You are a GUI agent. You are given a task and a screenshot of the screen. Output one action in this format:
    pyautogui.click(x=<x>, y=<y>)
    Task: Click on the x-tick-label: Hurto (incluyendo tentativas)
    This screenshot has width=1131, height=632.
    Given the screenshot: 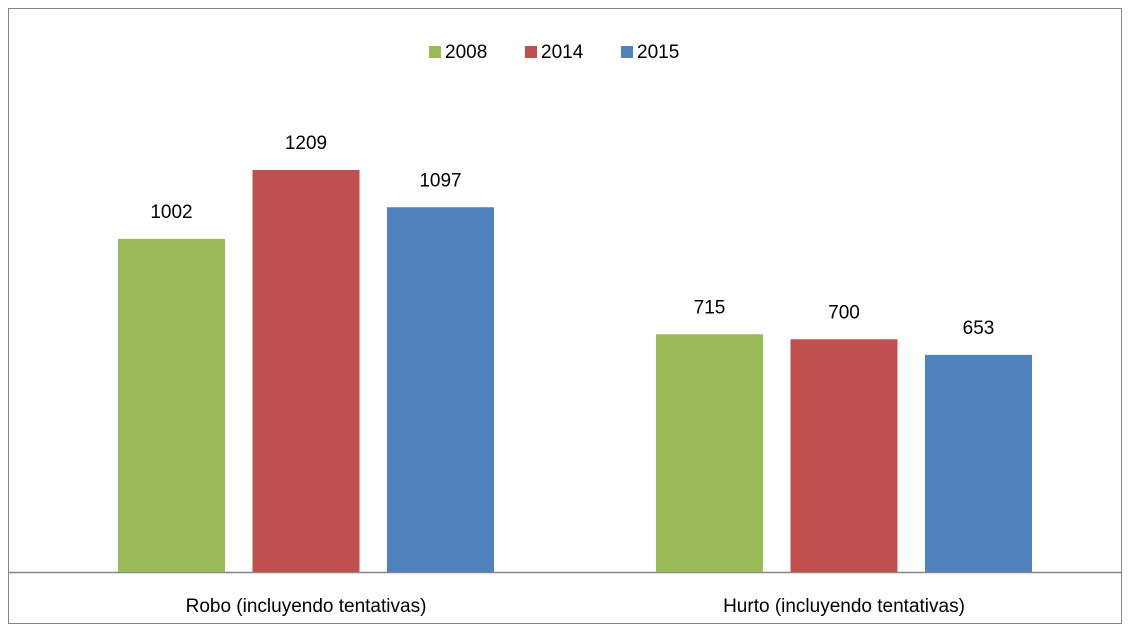 What is the action you would take?
    pyautogui.click(x=844, y=606)
    